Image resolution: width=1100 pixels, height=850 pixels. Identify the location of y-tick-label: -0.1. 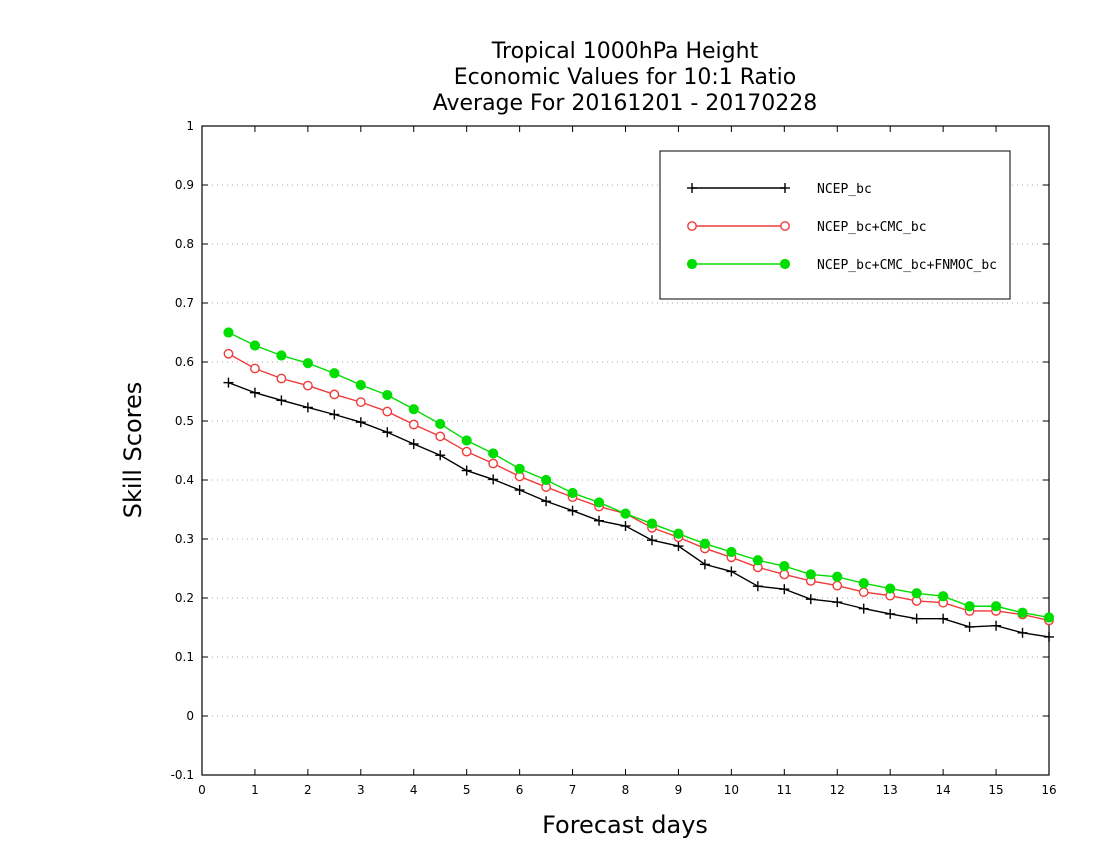
(182, 775).